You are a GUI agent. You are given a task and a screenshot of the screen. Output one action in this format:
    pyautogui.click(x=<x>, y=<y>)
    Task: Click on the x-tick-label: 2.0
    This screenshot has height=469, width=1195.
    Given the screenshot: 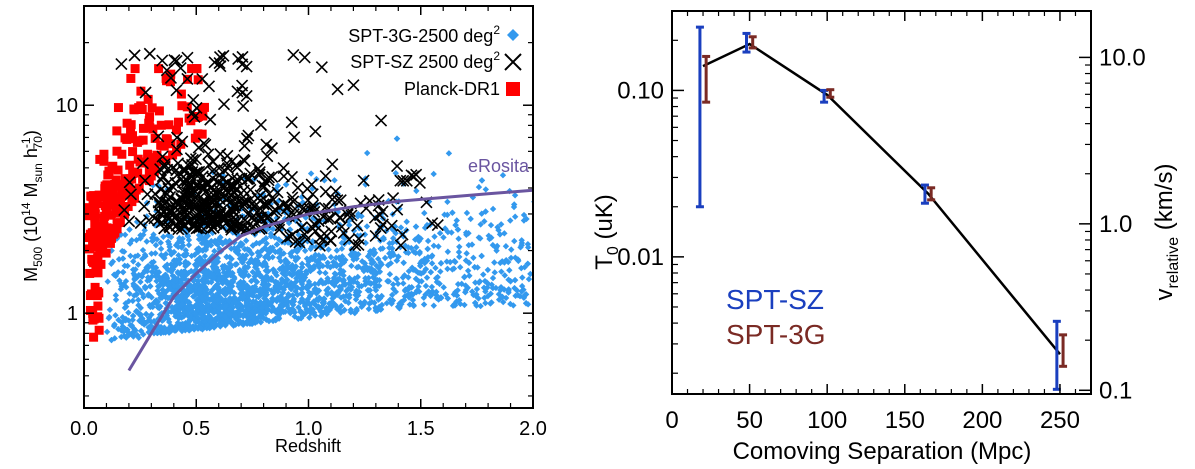 What is the action you would take?
    pyautogui.click(x=533, y=429)
    